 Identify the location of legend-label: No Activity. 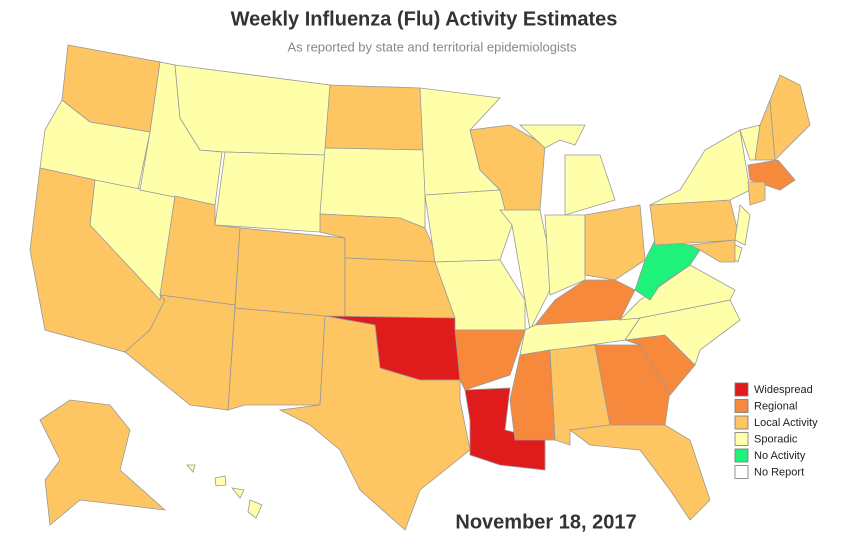
(780, 456).